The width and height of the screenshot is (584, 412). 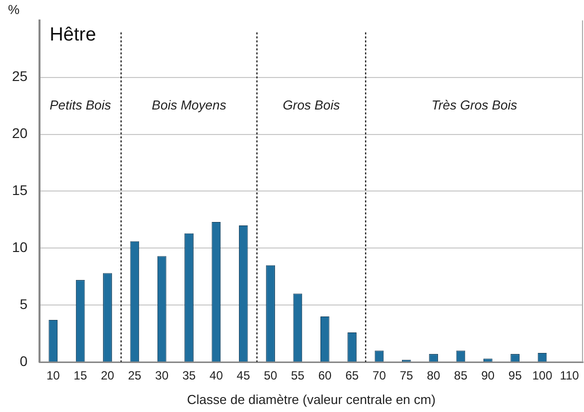 I want to click on x-tick-label: 100, so click(x=542, y=375).